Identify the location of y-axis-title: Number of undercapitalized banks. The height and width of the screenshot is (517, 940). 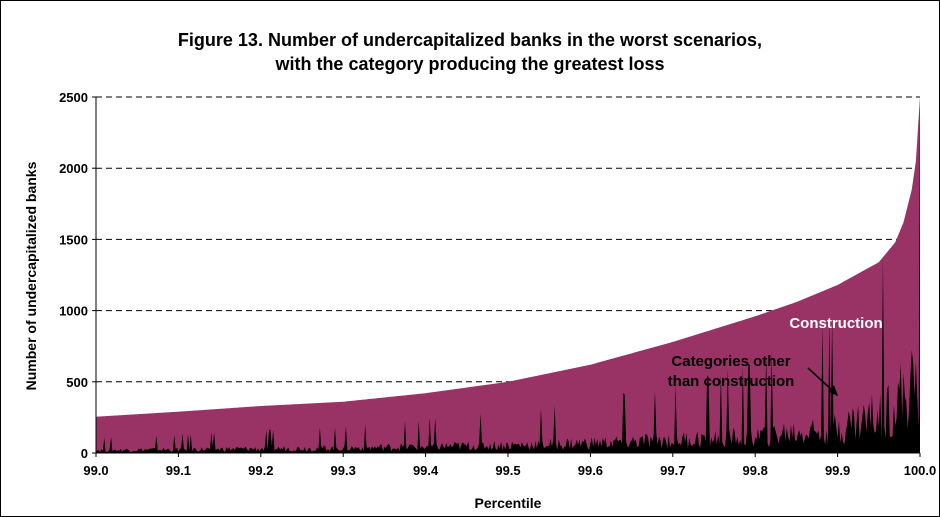
(31, 275).